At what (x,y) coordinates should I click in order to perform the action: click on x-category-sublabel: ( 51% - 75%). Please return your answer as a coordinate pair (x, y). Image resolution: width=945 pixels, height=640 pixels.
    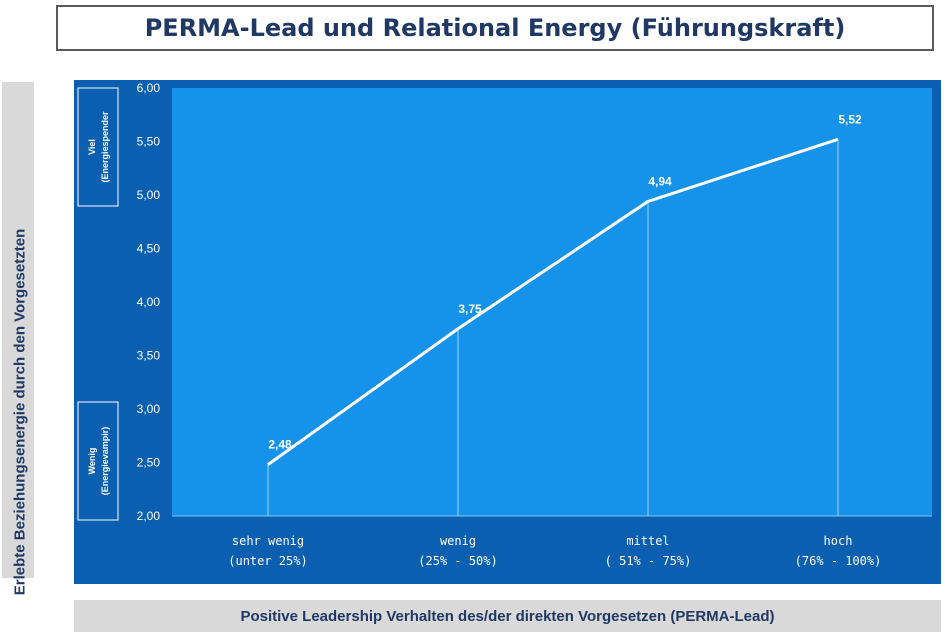
    Looking at the image, I should click on (648, 561).